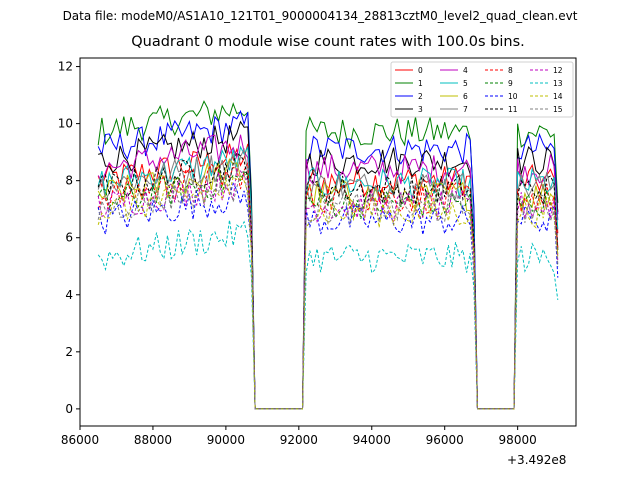 The height and width of the screenshot is (480, 640). I want to click on legend-label-0: 0, so click(420, 70).